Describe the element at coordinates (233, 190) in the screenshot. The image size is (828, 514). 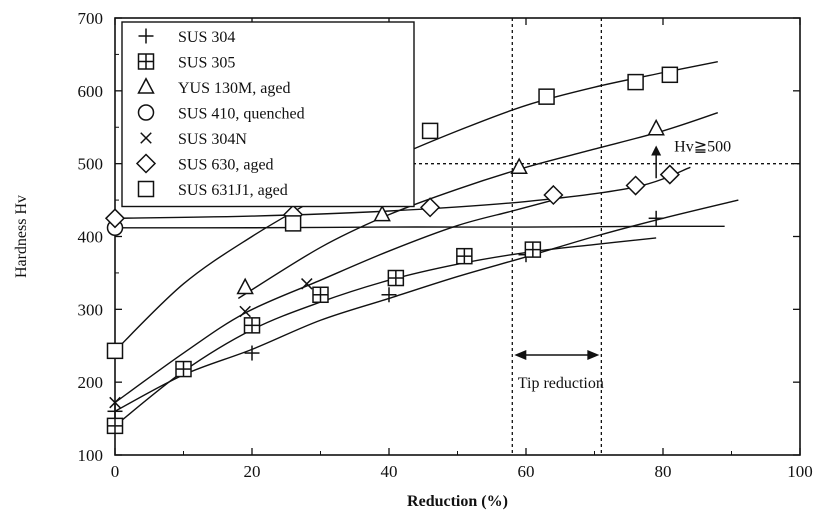
I see `legend-label-6: SUS 631J1, aged` at that location.